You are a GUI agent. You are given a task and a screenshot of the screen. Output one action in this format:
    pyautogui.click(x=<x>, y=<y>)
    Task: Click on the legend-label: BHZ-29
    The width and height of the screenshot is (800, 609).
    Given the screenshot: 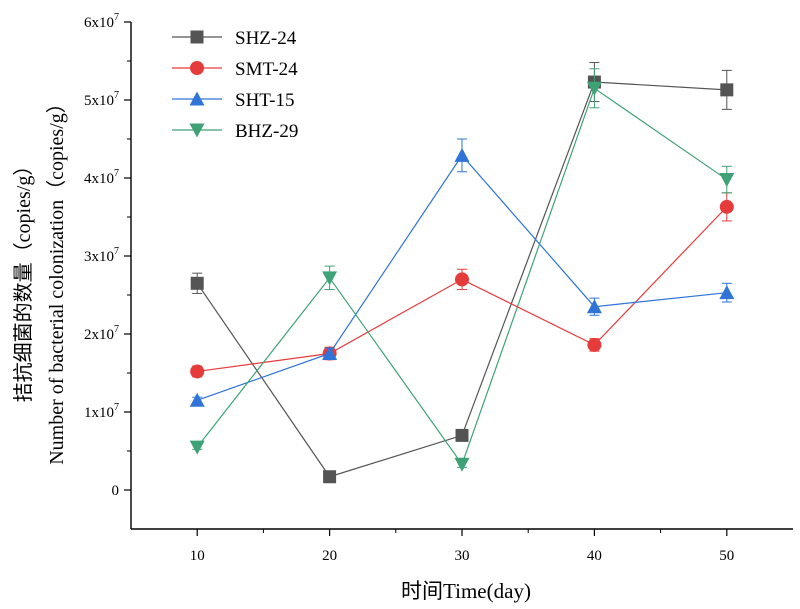 What is the action you would take?
    pyautogui.click(x=266, y=131)
    